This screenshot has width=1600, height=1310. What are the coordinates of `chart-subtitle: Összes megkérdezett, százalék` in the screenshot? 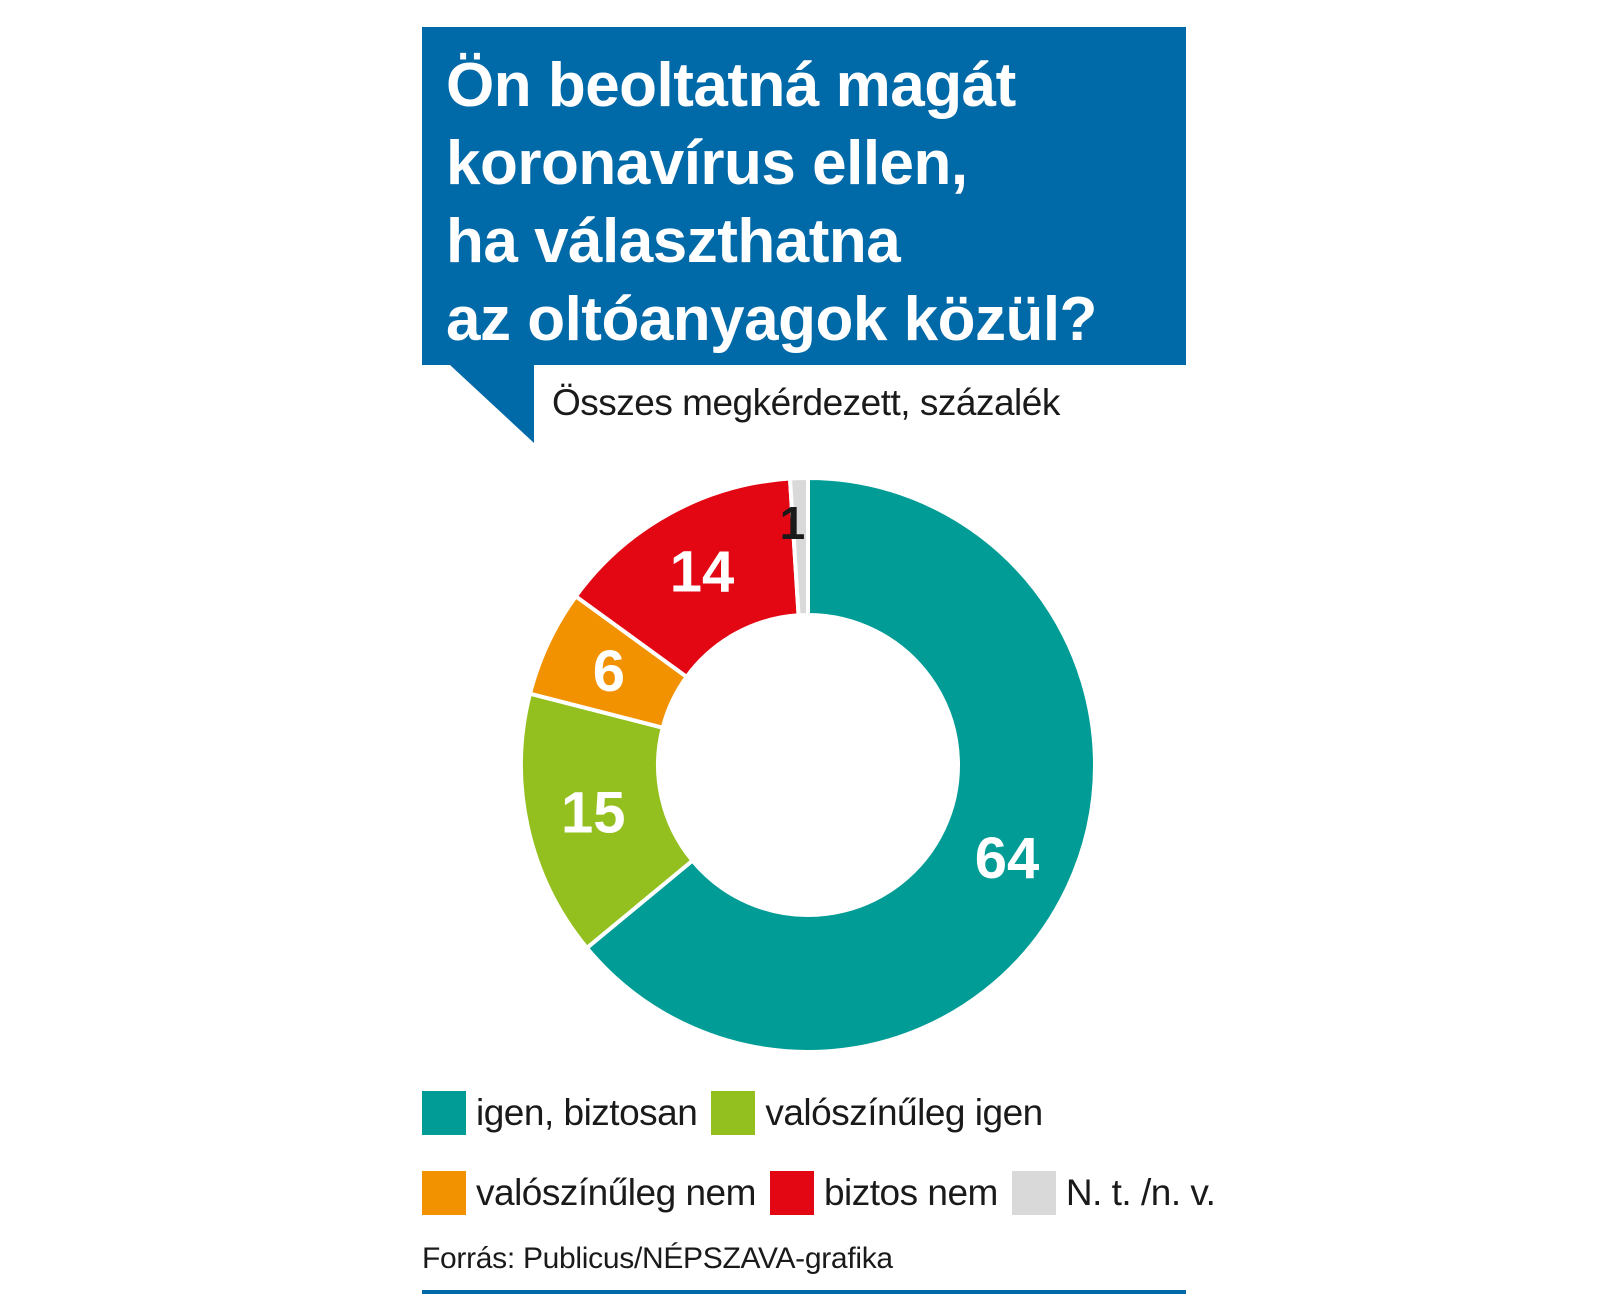 It's located at (806, 402).